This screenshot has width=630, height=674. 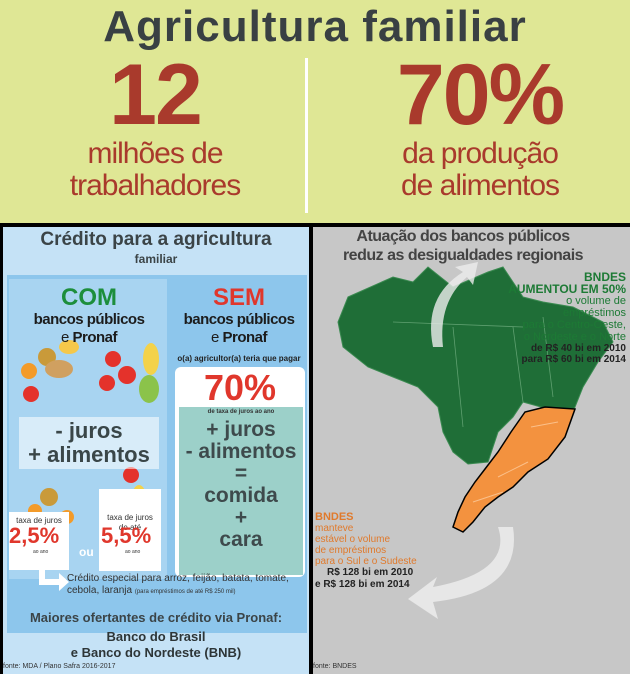 What do you see at coordinates (334, 528) in the screenshot?
I see `stable-p1: manteve` at bounding box center [334, 528].